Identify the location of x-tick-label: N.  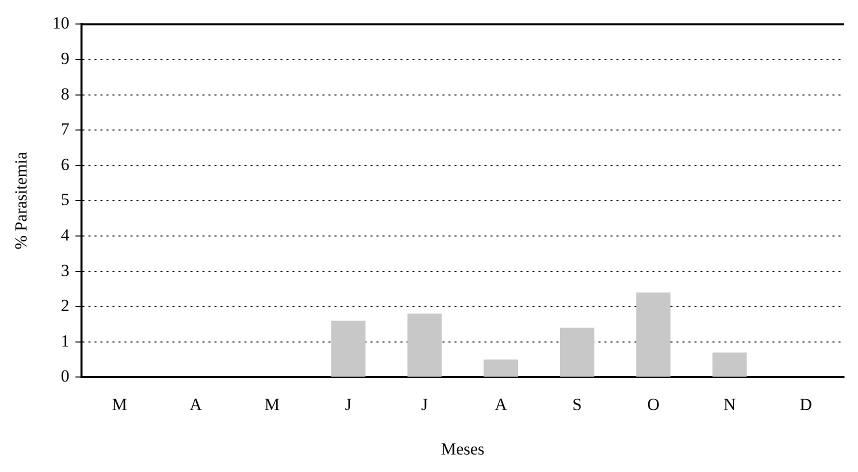
(729, 404).